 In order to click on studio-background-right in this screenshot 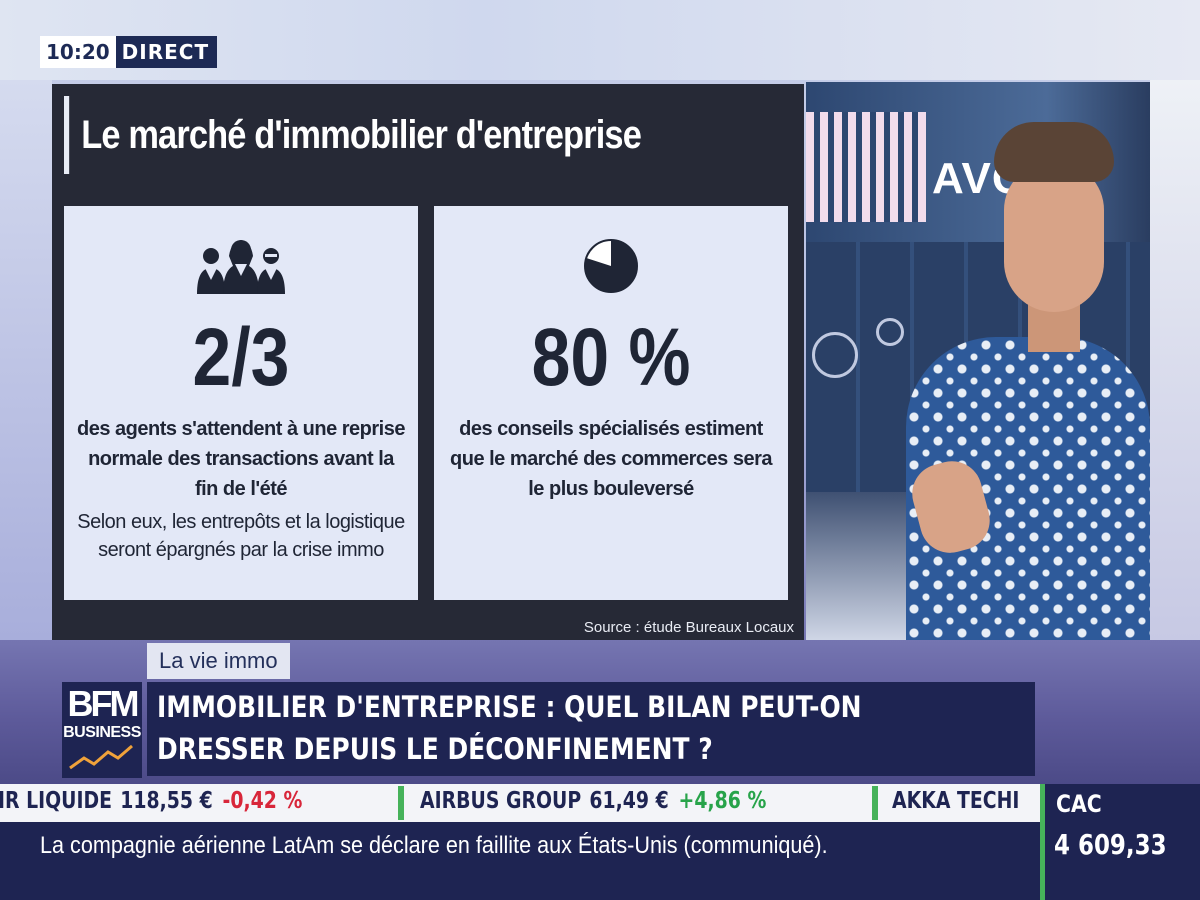, I will do `click(1175, 360)`.